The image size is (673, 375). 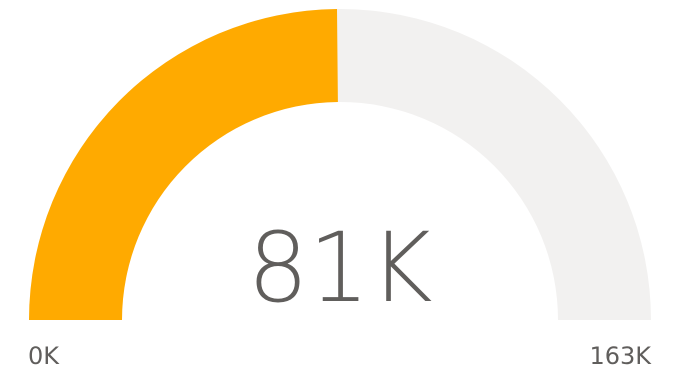 I want to click on gauge-value-label: 81K, so click(x=339, y=268).